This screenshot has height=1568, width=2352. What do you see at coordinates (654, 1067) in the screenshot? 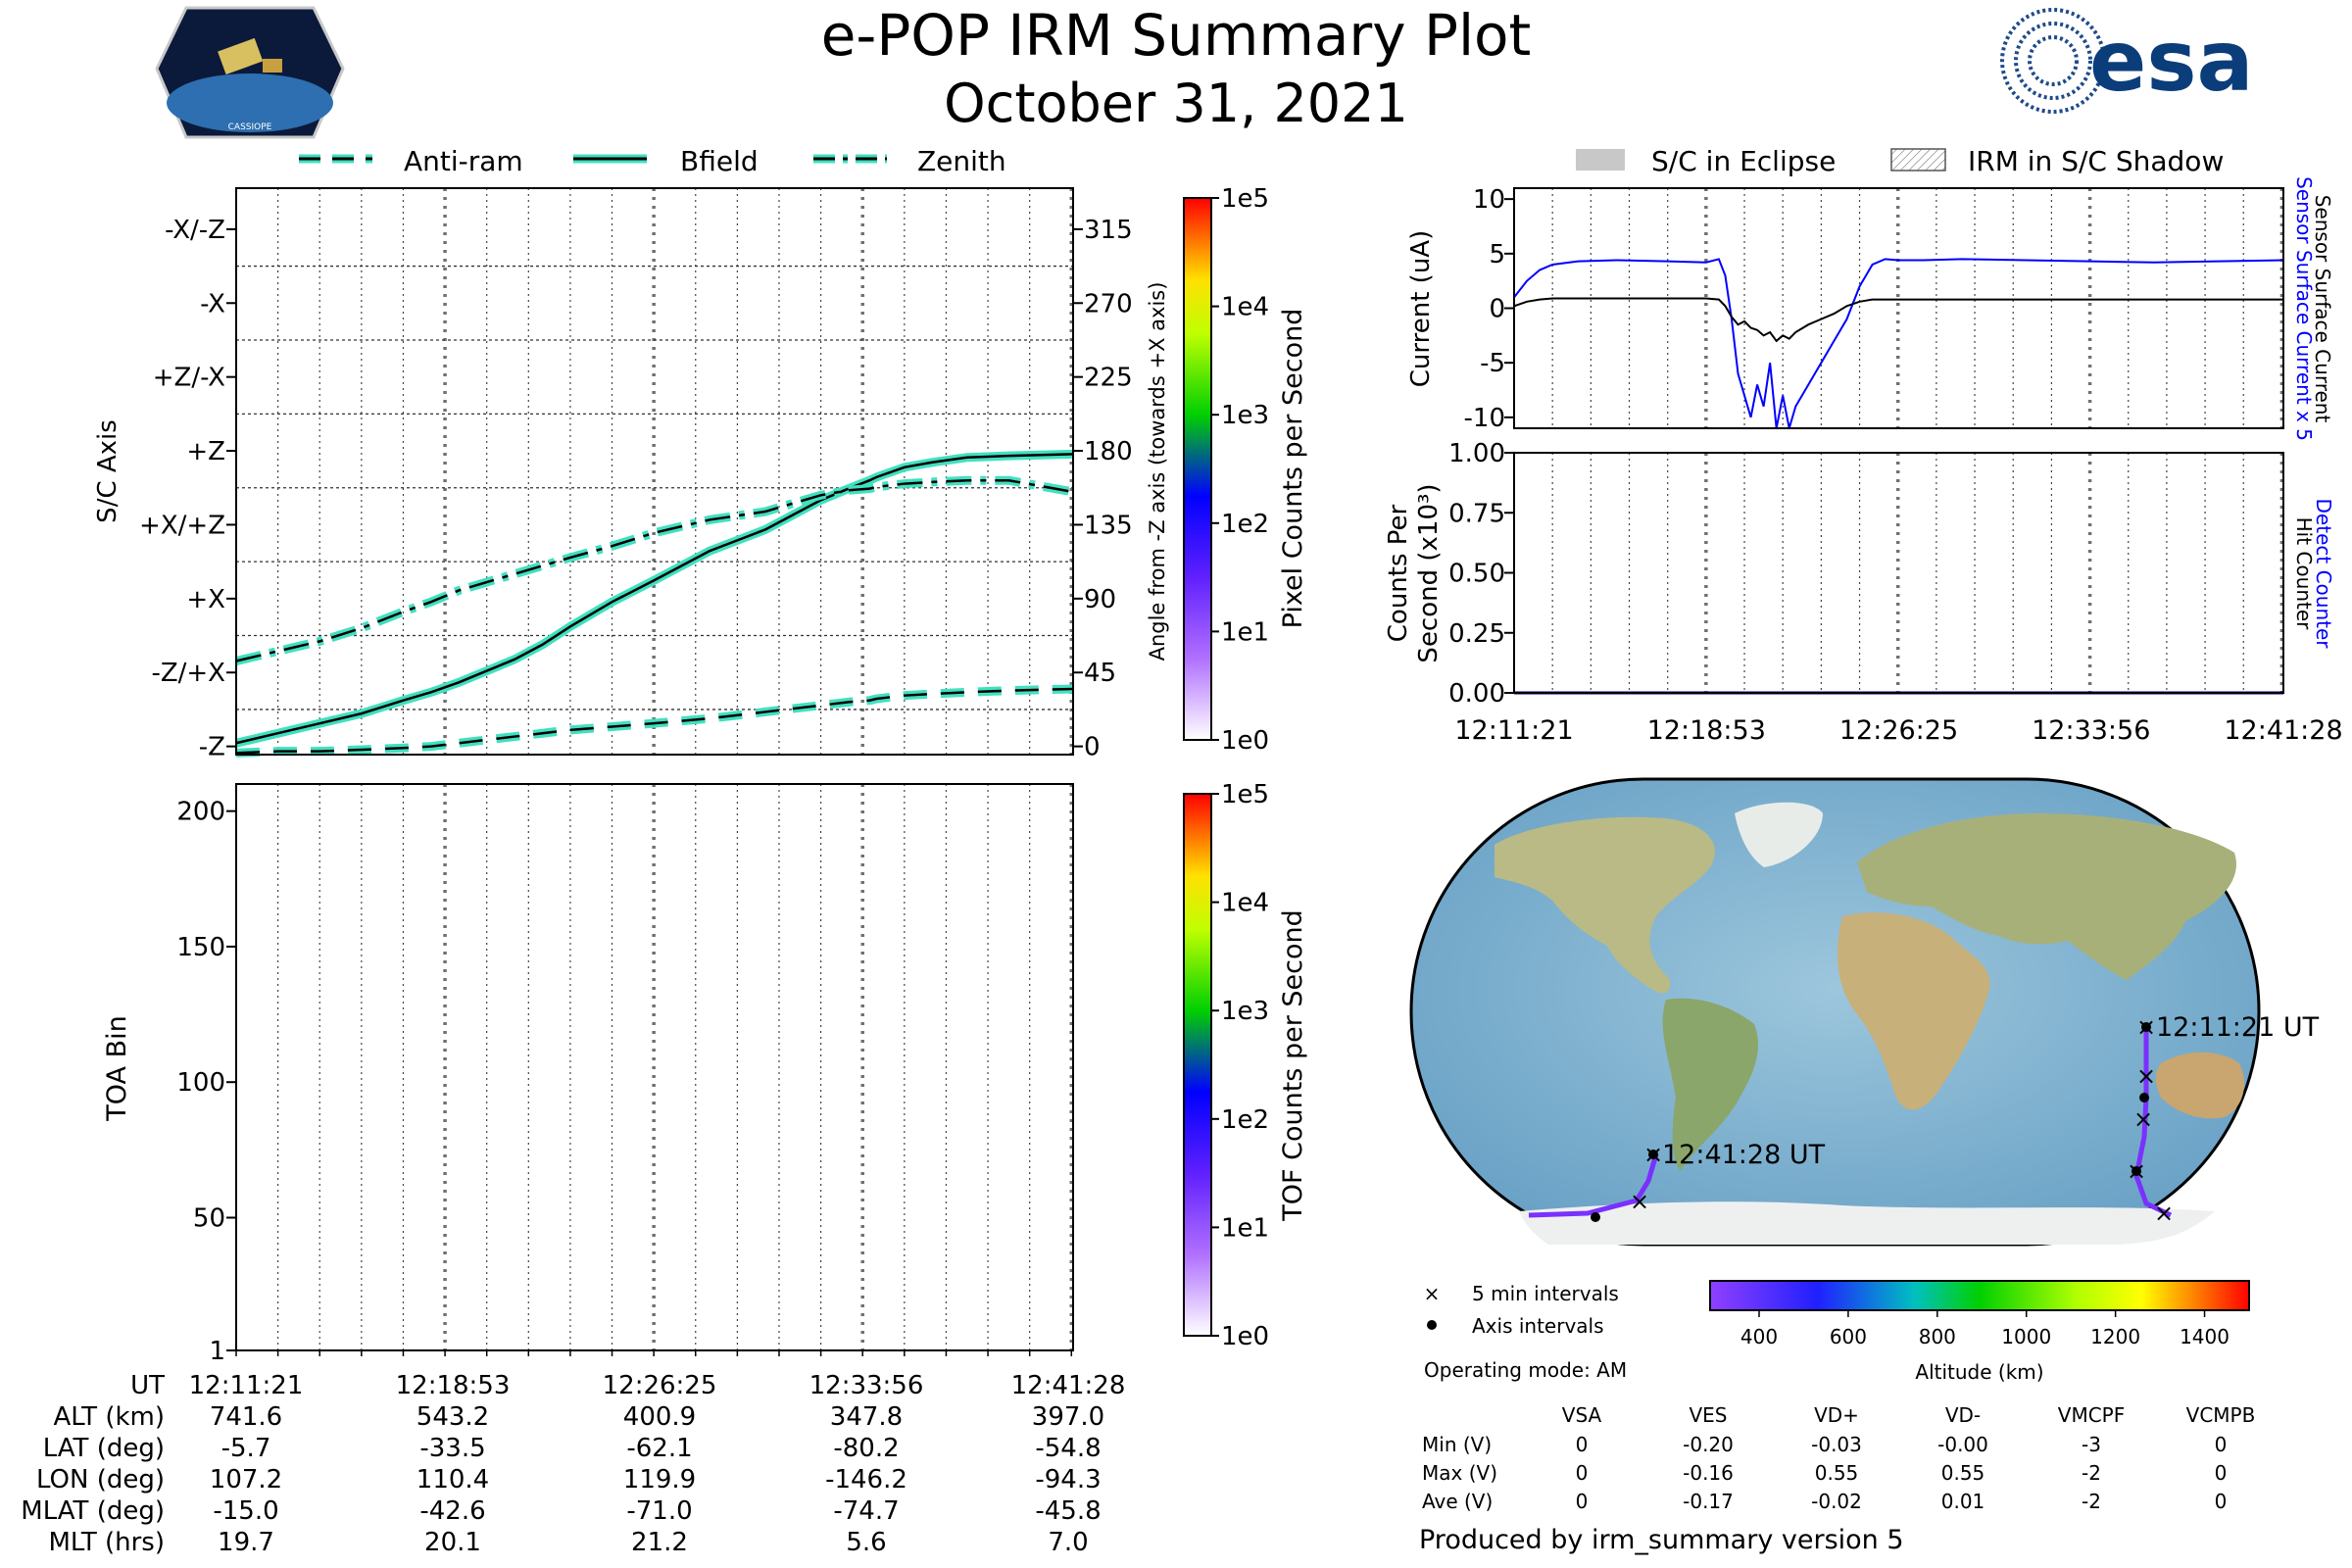
I see `toa-frame` at bounding box center [654, 1067].